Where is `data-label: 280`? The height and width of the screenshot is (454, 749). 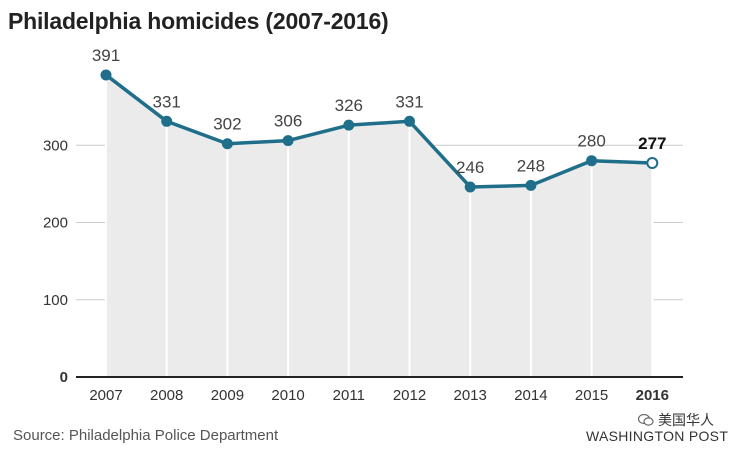 data-label: 280 is located at coordinates (591, 141).